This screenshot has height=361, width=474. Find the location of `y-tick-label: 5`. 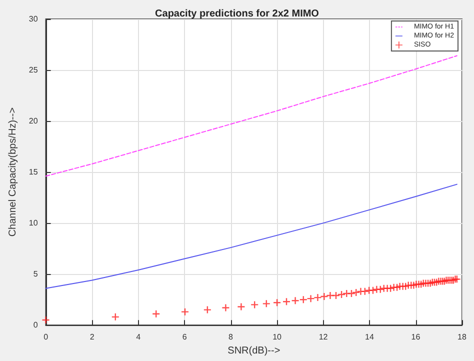

y-tick-label: 5 is located at coordinates (35, 274).